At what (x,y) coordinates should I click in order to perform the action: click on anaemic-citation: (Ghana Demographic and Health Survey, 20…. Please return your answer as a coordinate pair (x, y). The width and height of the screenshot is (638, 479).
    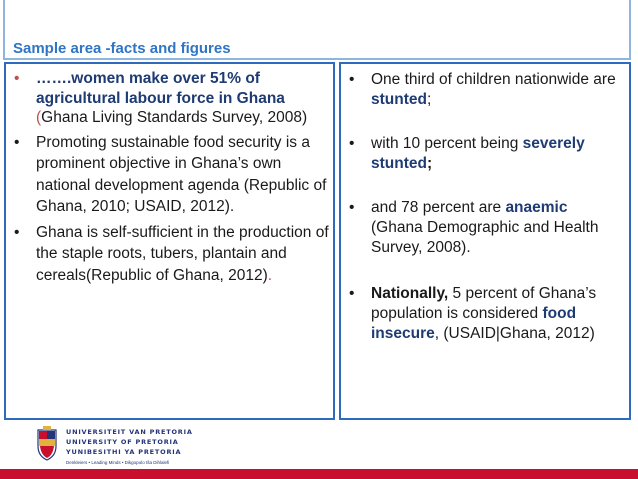
    Looking at the image, I should click on (485, 237).